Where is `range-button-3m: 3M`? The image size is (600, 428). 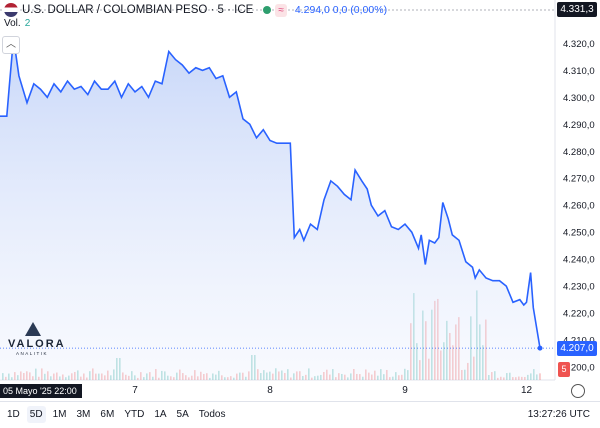 range-button-3m: 3M is located at coordinates (83, 414).